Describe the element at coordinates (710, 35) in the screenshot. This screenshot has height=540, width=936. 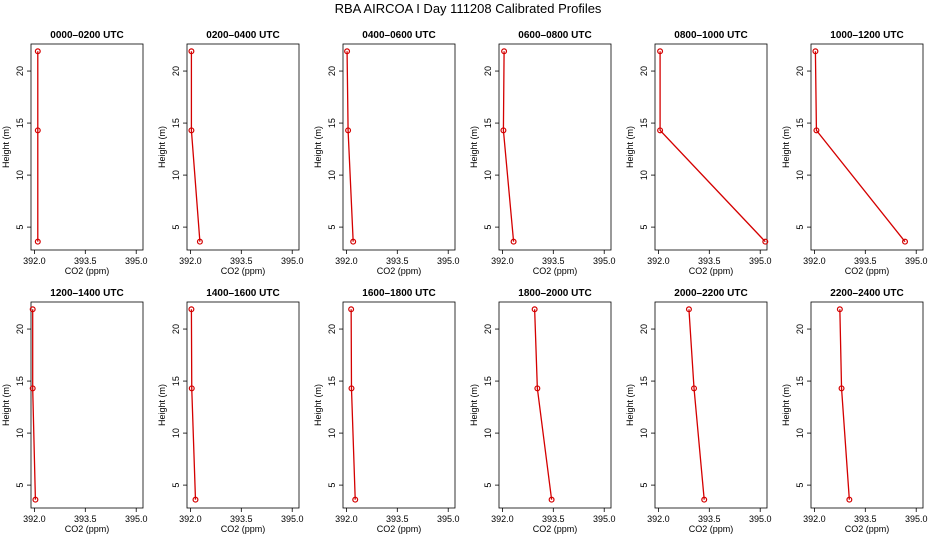
I see `panel-title: 0800–1000 UTC` at that location.